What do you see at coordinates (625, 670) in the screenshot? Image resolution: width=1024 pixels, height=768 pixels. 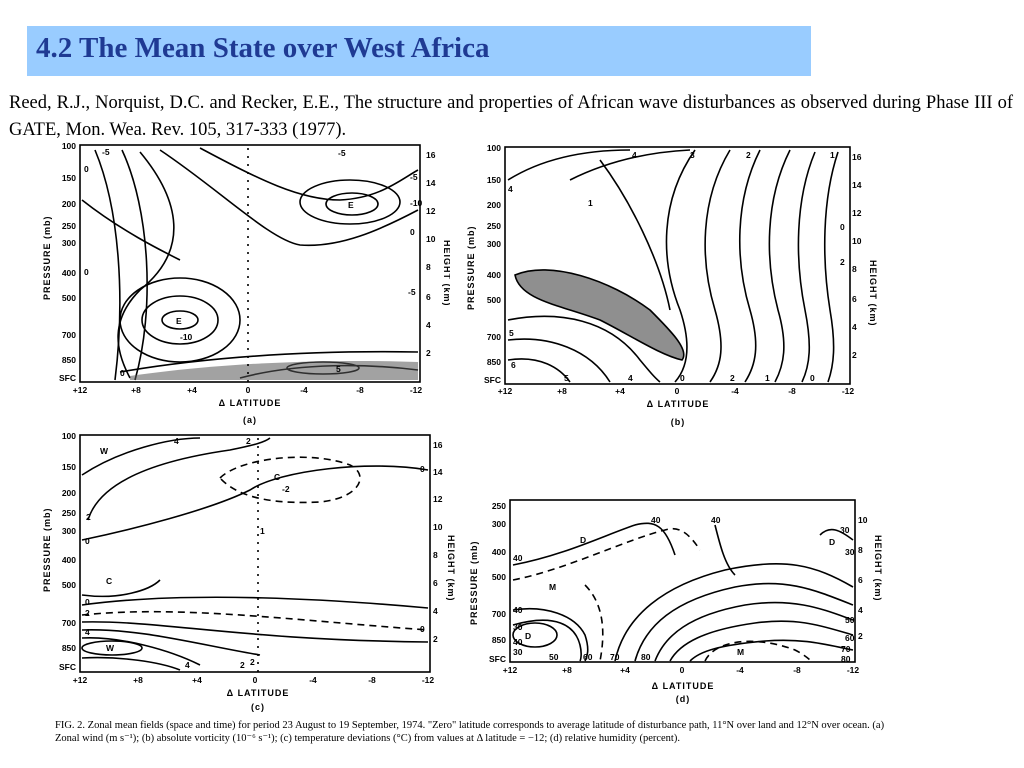 I see `latitude-tick: +4` at bounding box center [625, 670].